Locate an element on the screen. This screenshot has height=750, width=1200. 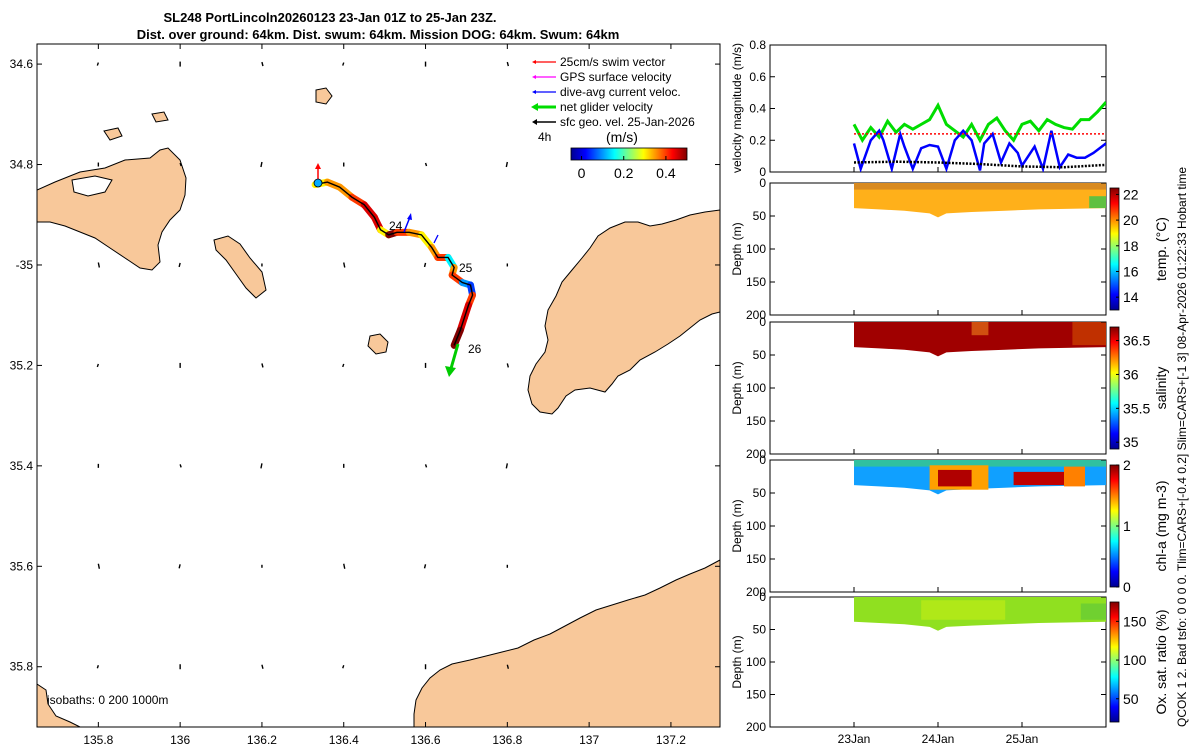
salinity-section-y-tick-label: 0 is located at coordinates (762, 322).